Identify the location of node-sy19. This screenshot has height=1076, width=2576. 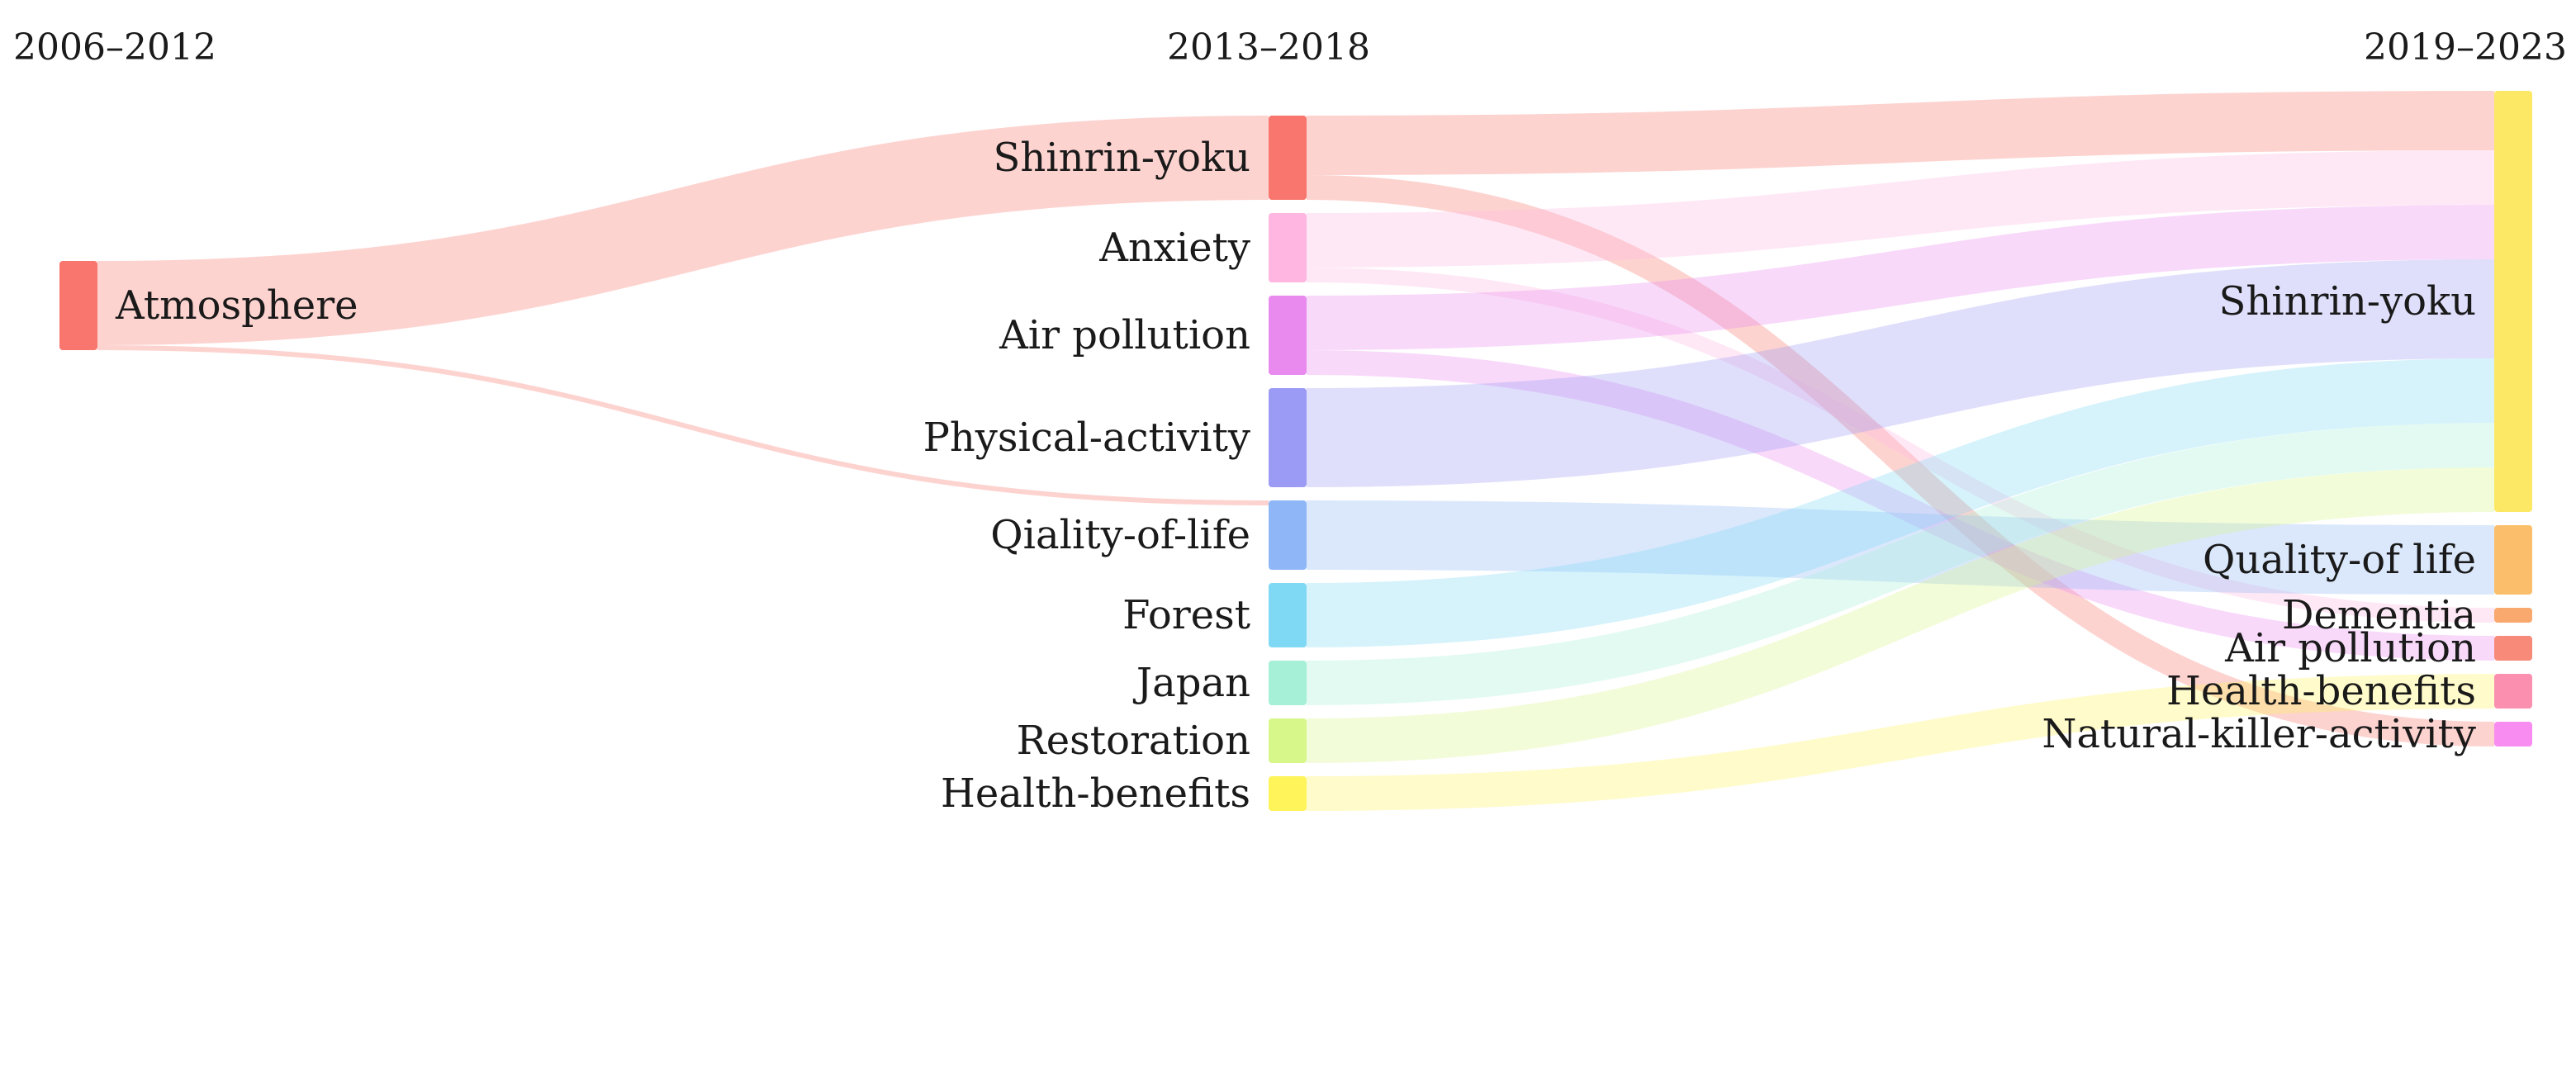
(2513, 301).